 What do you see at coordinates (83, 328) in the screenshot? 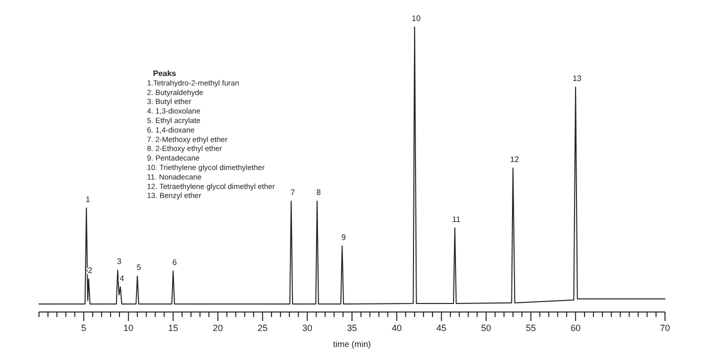
I see `x-tick-label: 5` at bounding box center [83, 328].